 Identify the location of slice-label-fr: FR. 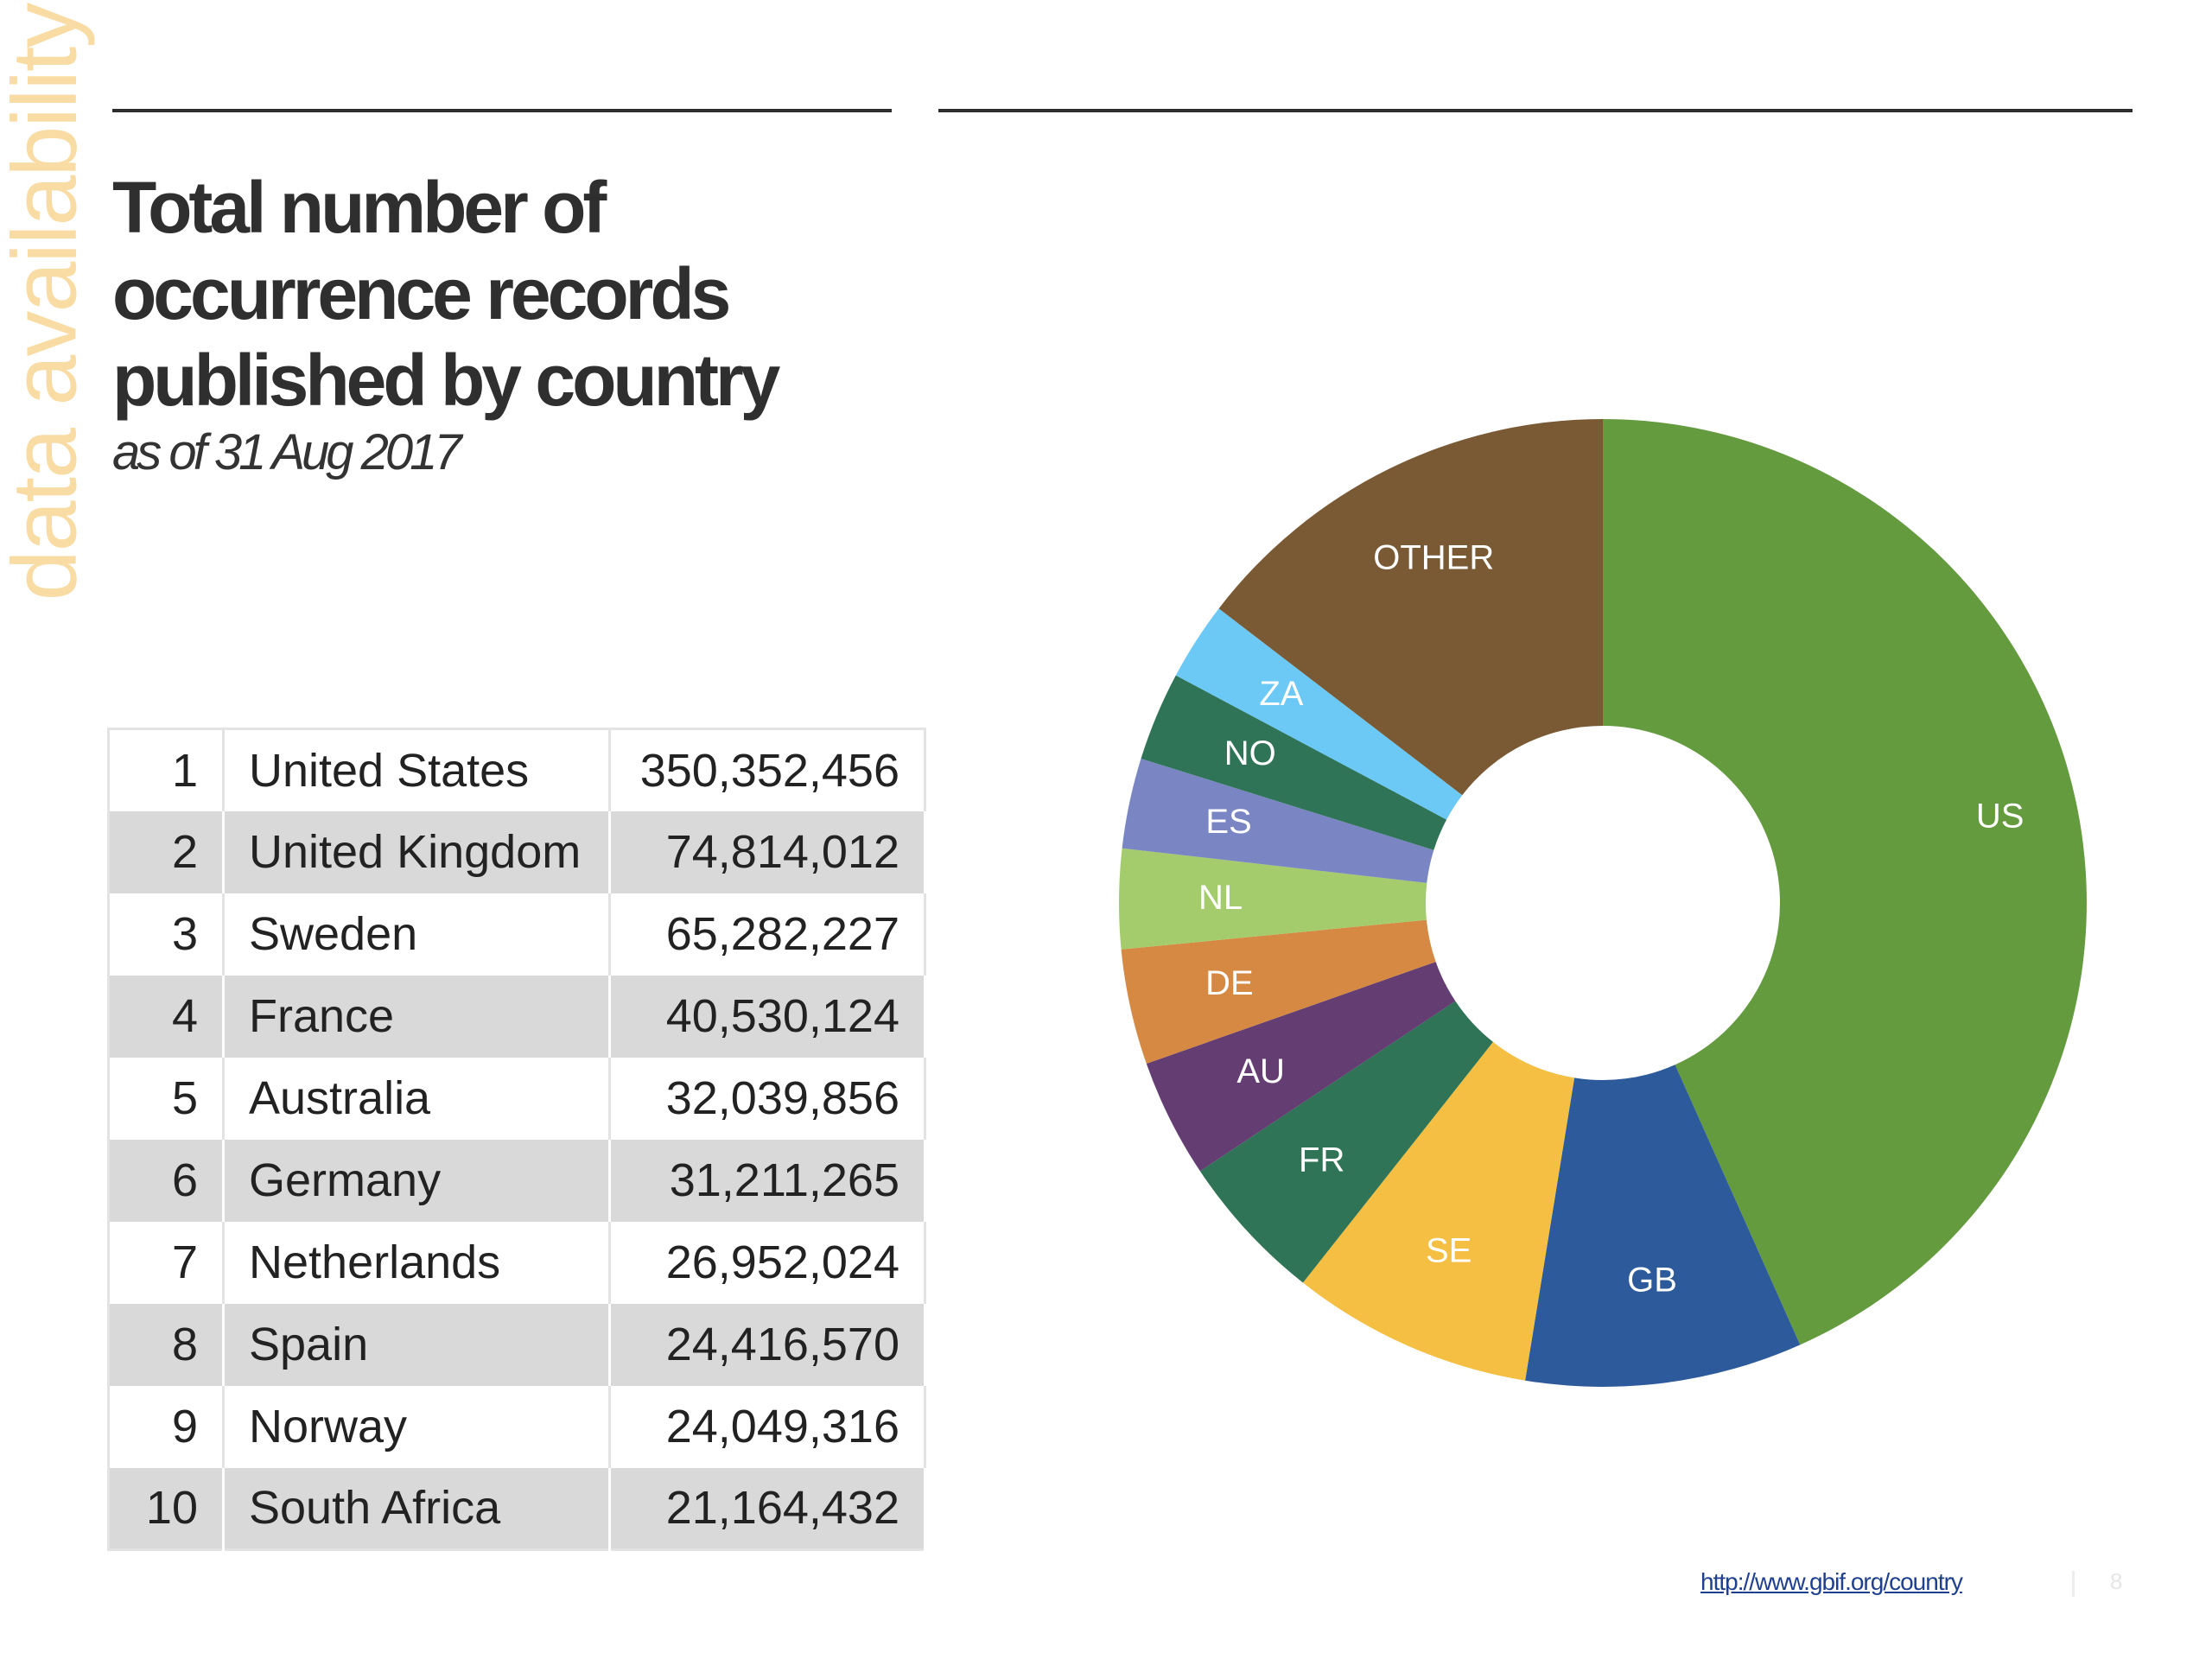
(1321, 1160).